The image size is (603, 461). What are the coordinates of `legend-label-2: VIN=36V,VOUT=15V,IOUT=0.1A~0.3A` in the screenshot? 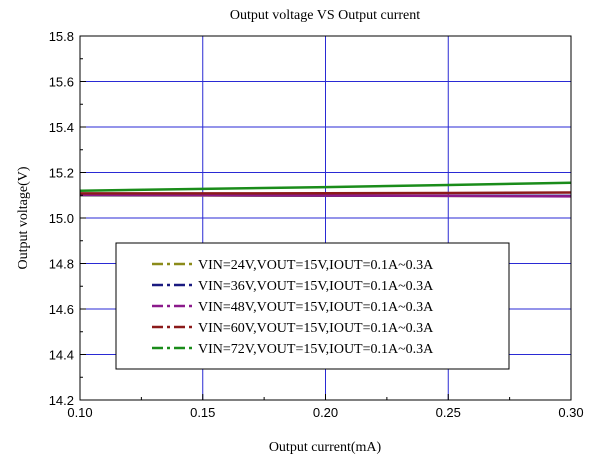 It's located at (316, 286).